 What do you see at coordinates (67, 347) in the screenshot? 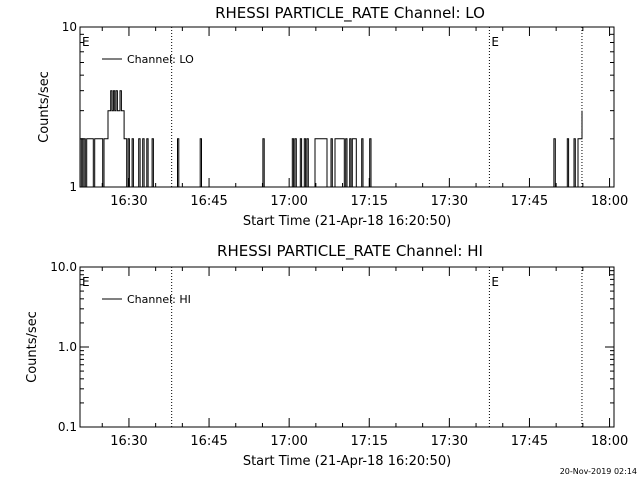
I see `y-tick-label: 1.0` at bounding box center [67, 347].